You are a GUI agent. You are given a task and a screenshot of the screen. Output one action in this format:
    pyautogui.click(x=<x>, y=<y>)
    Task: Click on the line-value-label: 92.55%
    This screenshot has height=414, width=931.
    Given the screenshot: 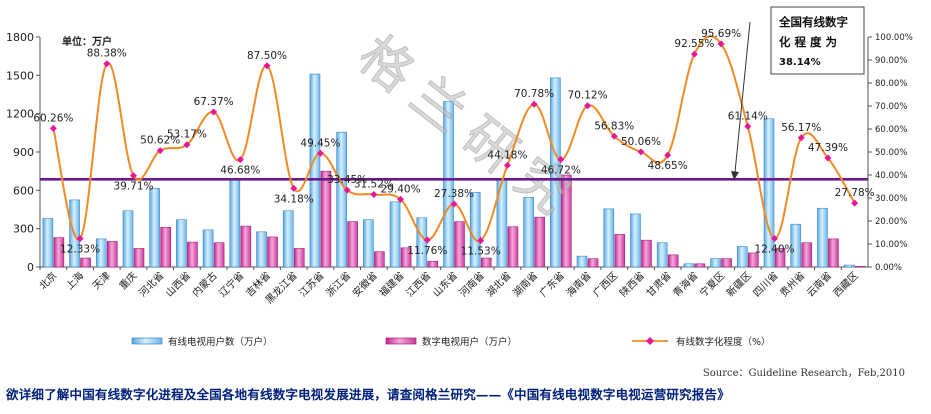 What is the action you would take?
    pyautogui.click(x=694, y=44)
    